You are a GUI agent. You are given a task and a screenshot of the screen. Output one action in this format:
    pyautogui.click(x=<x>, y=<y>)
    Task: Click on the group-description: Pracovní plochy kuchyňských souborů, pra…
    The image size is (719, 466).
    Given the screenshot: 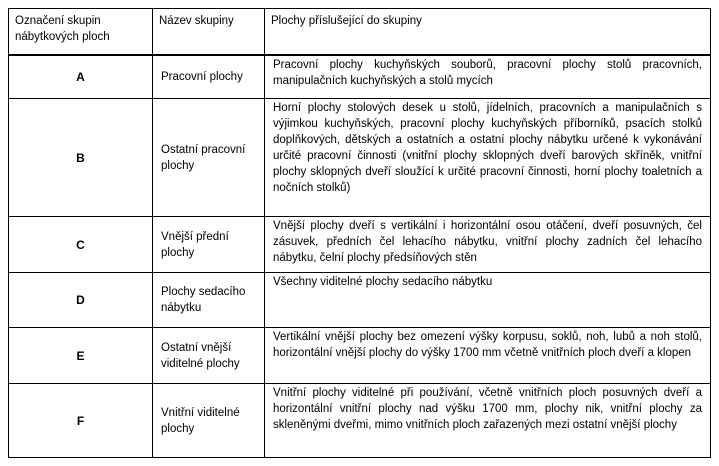 What is the action you would take?
    pyautogui.click(x=487, y=76)
    